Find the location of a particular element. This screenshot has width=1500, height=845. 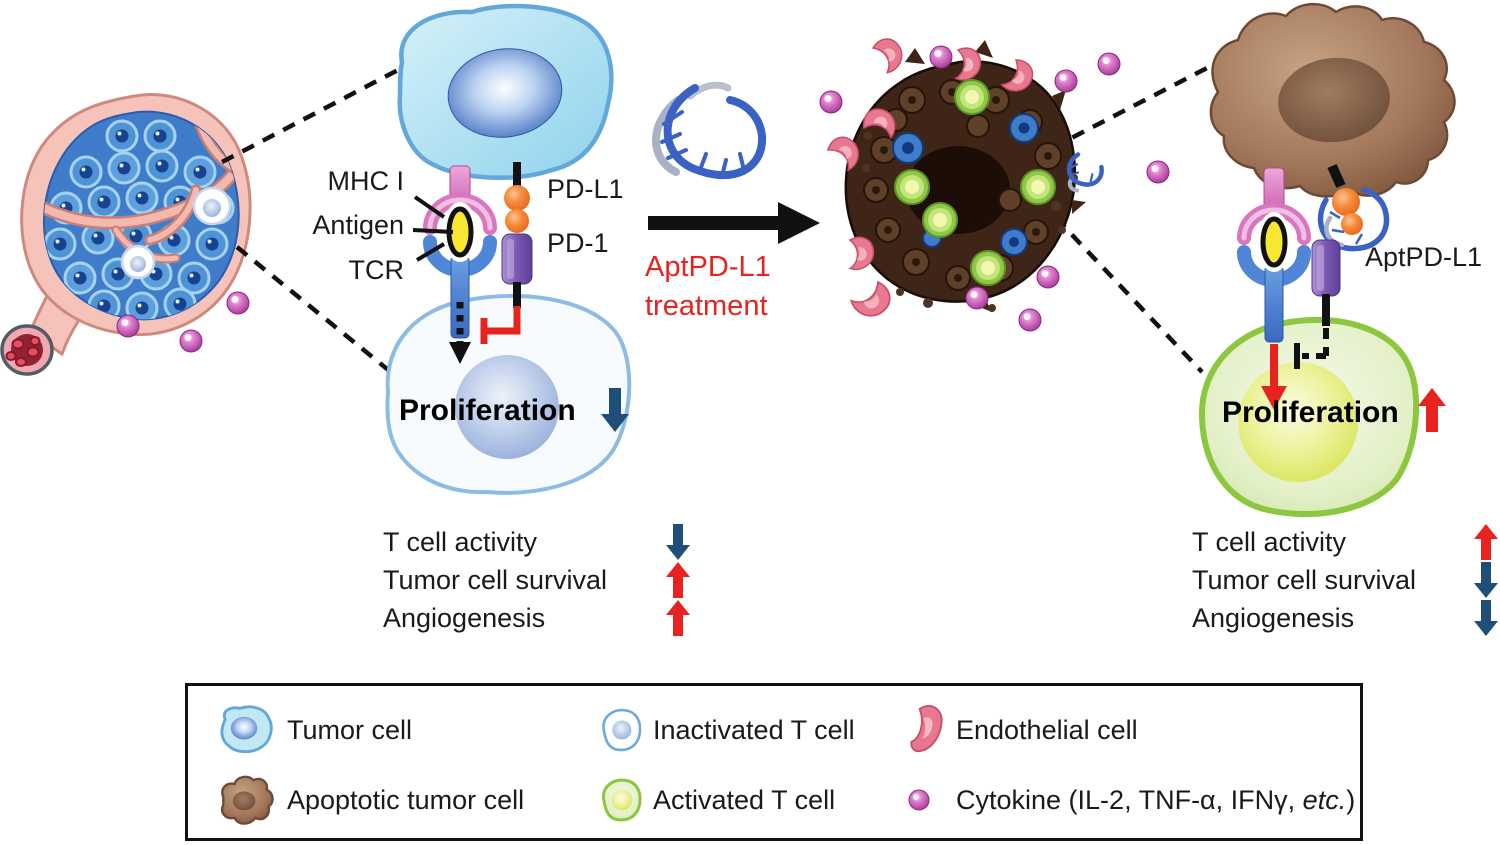

inactivated-t-cell-icon is located at coordinates (624, 730).